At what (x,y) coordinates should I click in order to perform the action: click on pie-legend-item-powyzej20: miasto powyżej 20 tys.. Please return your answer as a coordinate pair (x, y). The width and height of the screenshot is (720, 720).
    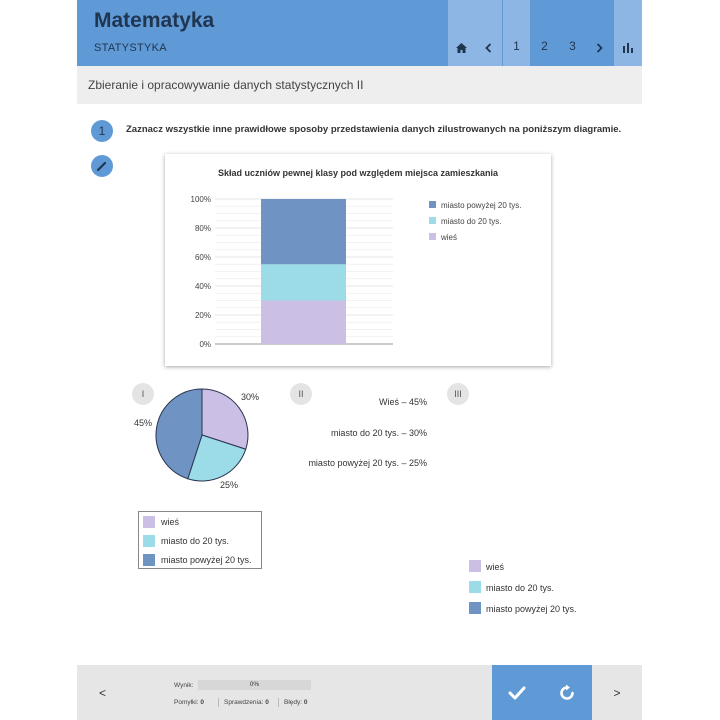
    Looking at the image, I should click on (197, 560).